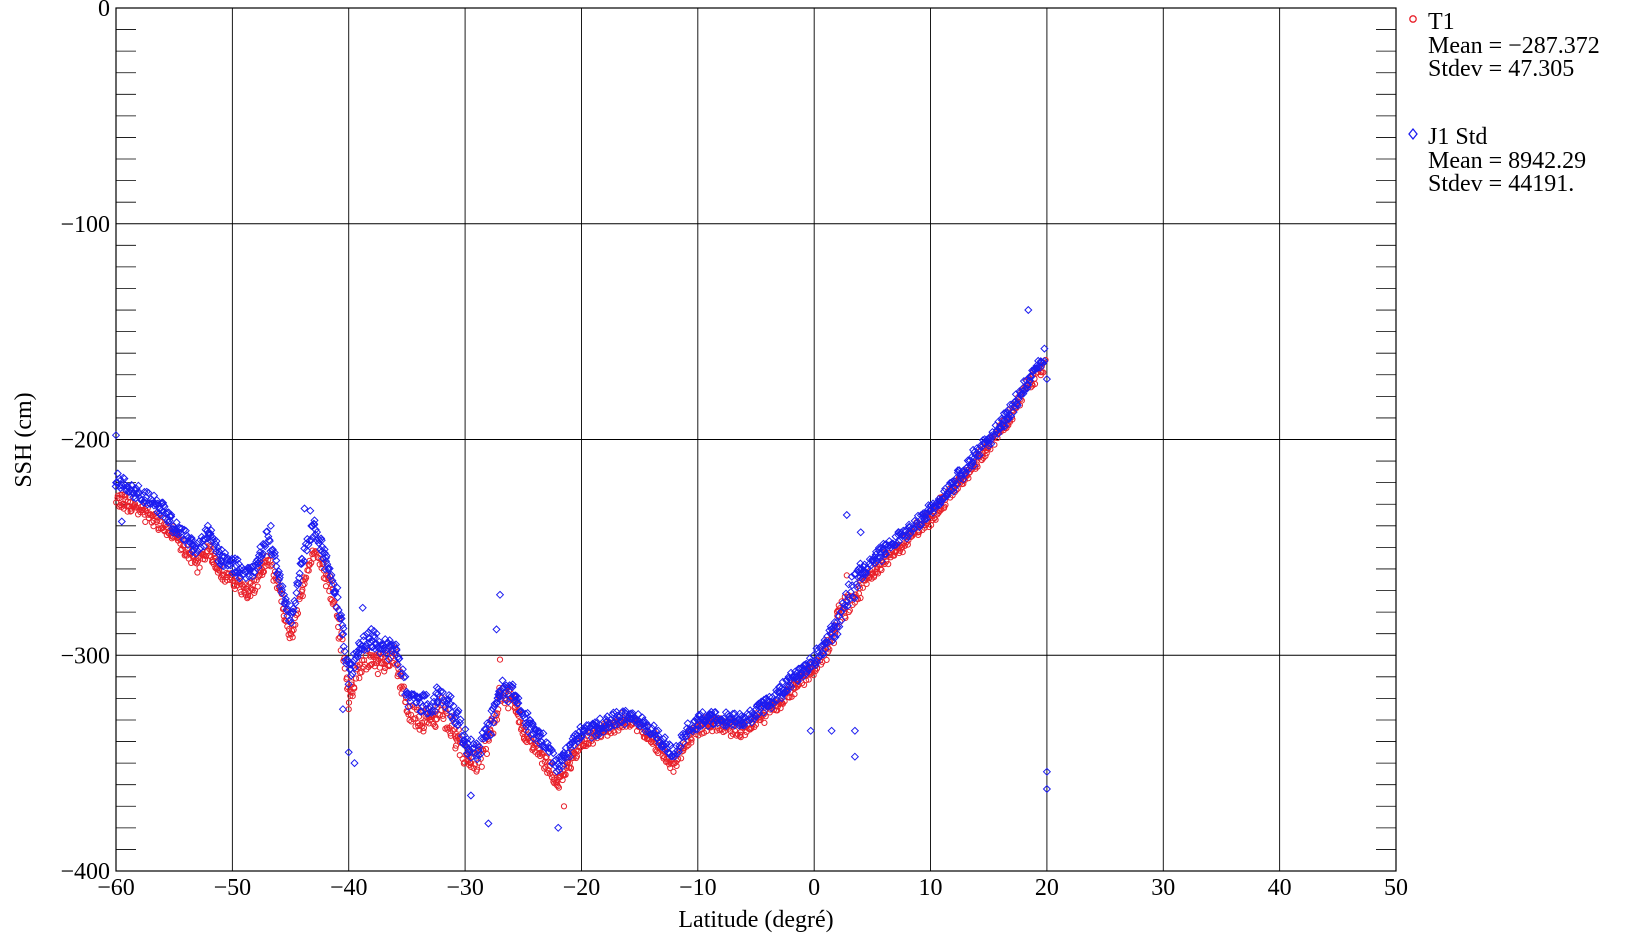 This screenshot has width=1630, height=936. What do you see at coordinates (349, 888) in the screenshot?
I see `x-tick-label: −40` at bounding box center [349, 888].